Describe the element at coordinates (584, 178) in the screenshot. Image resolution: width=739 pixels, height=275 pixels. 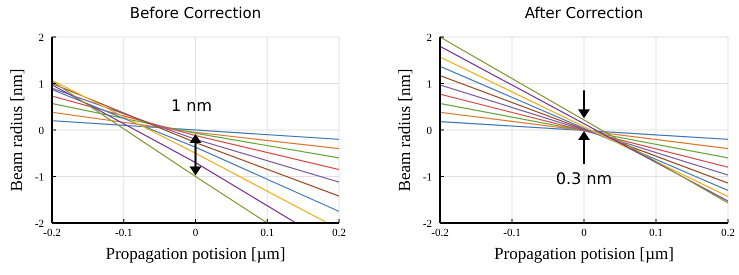
I see `annotation: 0.3 nm` at that location.